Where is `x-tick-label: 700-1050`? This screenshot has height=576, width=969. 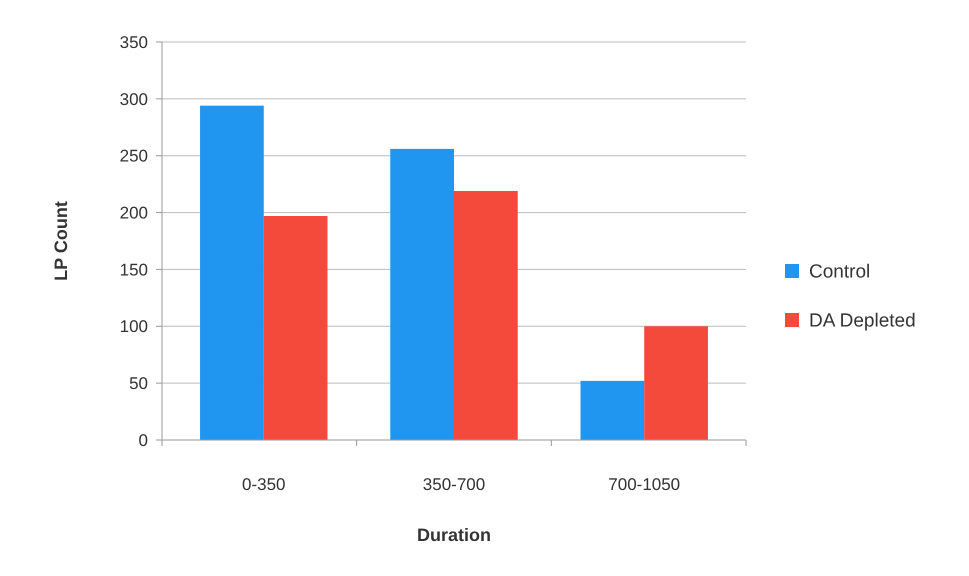
x-tick-label: 700-1050 is located at coordinates (644, 484).